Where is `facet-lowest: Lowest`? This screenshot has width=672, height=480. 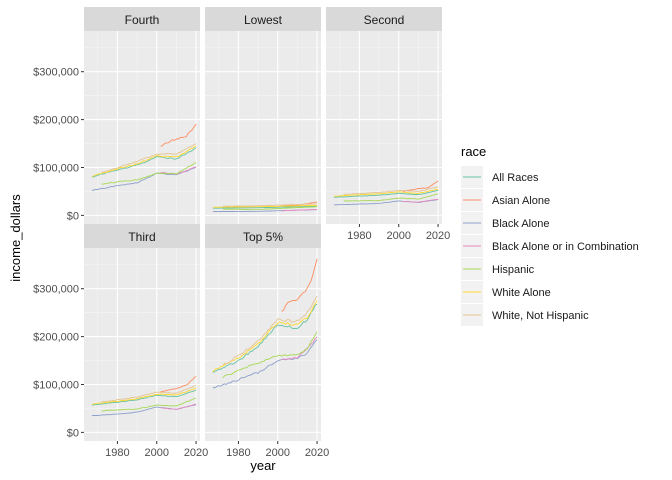
facet-lowest: Lowest is located at coordinates (263, 115).